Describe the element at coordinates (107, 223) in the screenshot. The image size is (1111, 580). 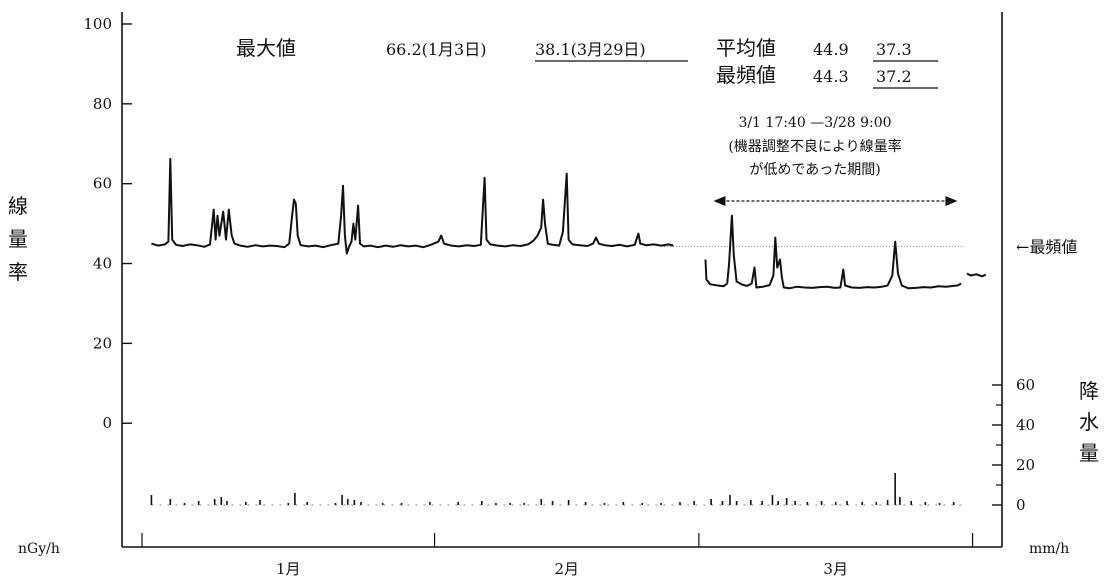
I see `y-axis-ticks: 100 80 60 40 20 0` at that location.